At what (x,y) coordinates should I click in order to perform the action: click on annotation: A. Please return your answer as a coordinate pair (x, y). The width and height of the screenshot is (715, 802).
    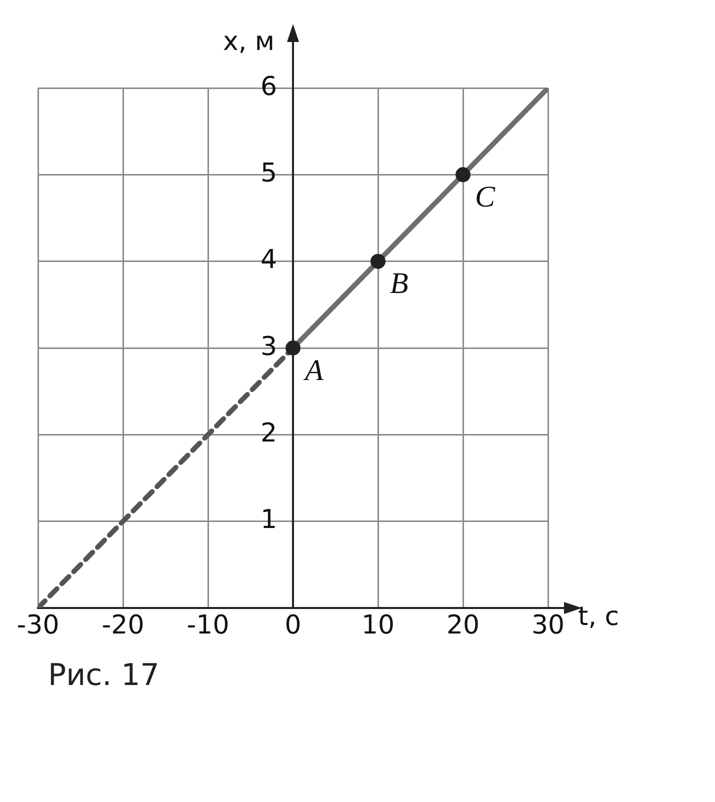
    Looking at the image, I should click on (313, 370).